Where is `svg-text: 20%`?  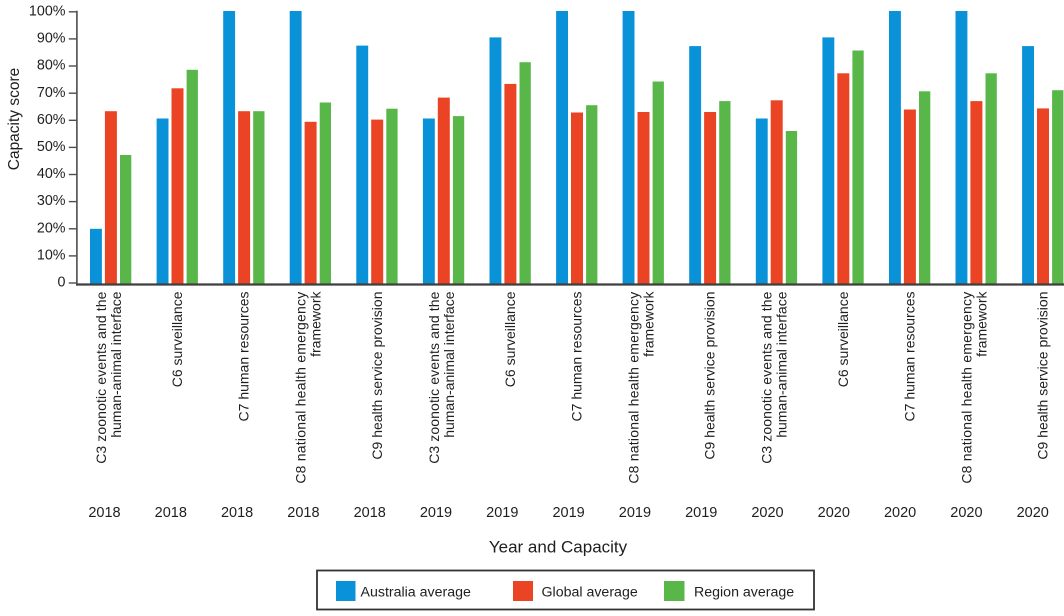 svg-text: 20% is located at coordinates (51, 228).